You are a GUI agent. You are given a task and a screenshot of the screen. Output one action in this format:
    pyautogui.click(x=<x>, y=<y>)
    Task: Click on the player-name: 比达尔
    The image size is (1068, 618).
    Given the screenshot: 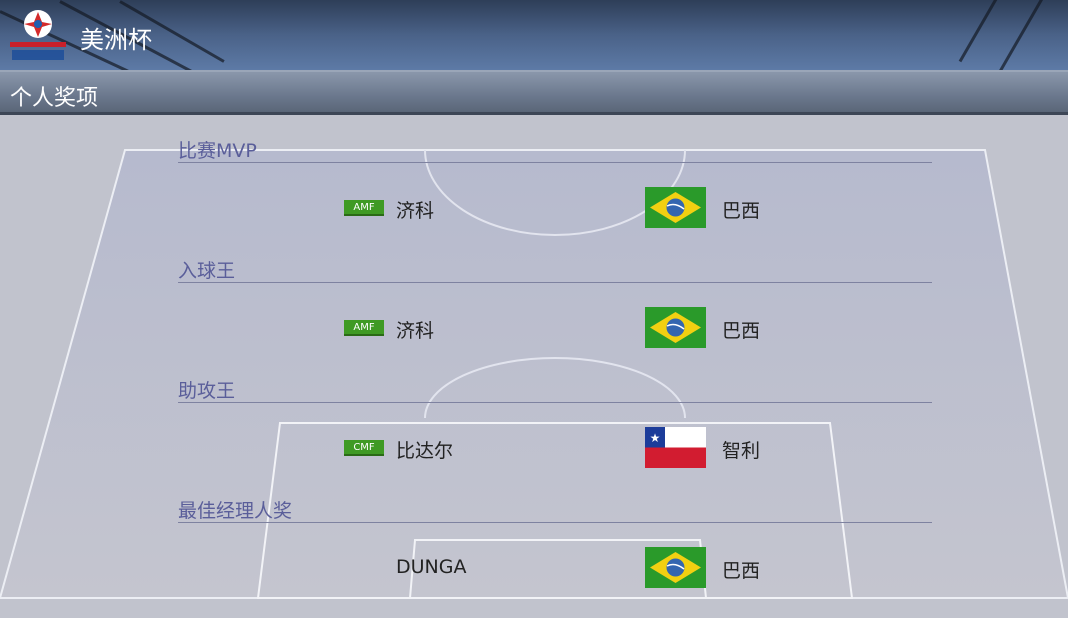 What is the action you would take?
    pyautogui.click(x=425, y=451)
    